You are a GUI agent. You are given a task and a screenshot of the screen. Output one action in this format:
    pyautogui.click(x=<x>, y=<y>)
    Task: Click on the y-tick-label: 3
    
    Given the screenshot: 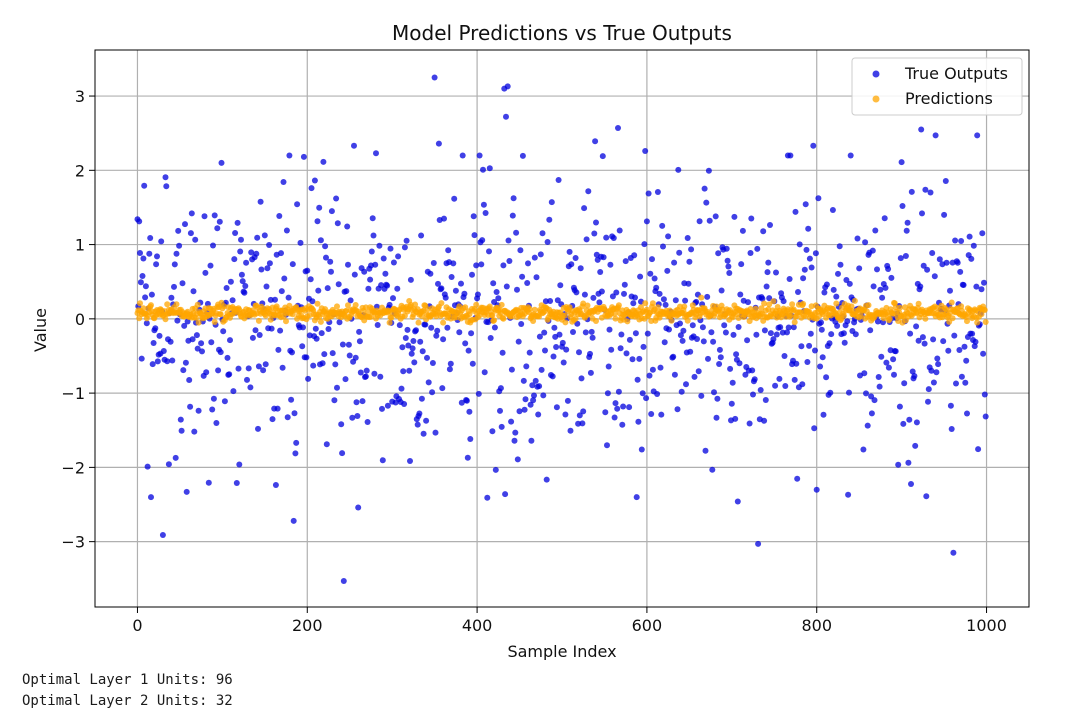 What is the action you would take?
    pyautogui.click(x=80, y=96)
    